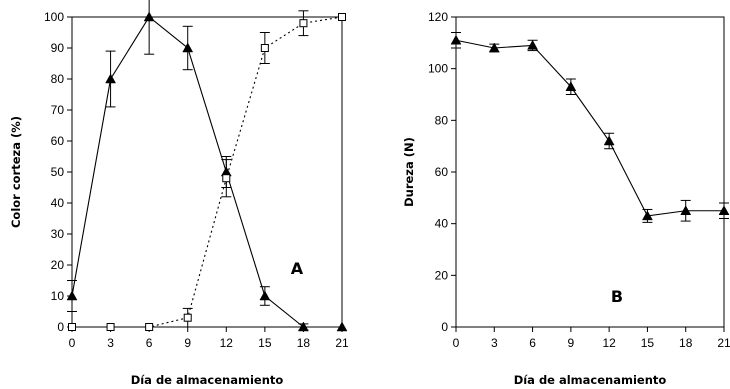 Image resolution: width=730 pixels, height=389 pixels. I want to click on panel-a-x-axis-label: Día de almacenamiento, so click(207, 380).